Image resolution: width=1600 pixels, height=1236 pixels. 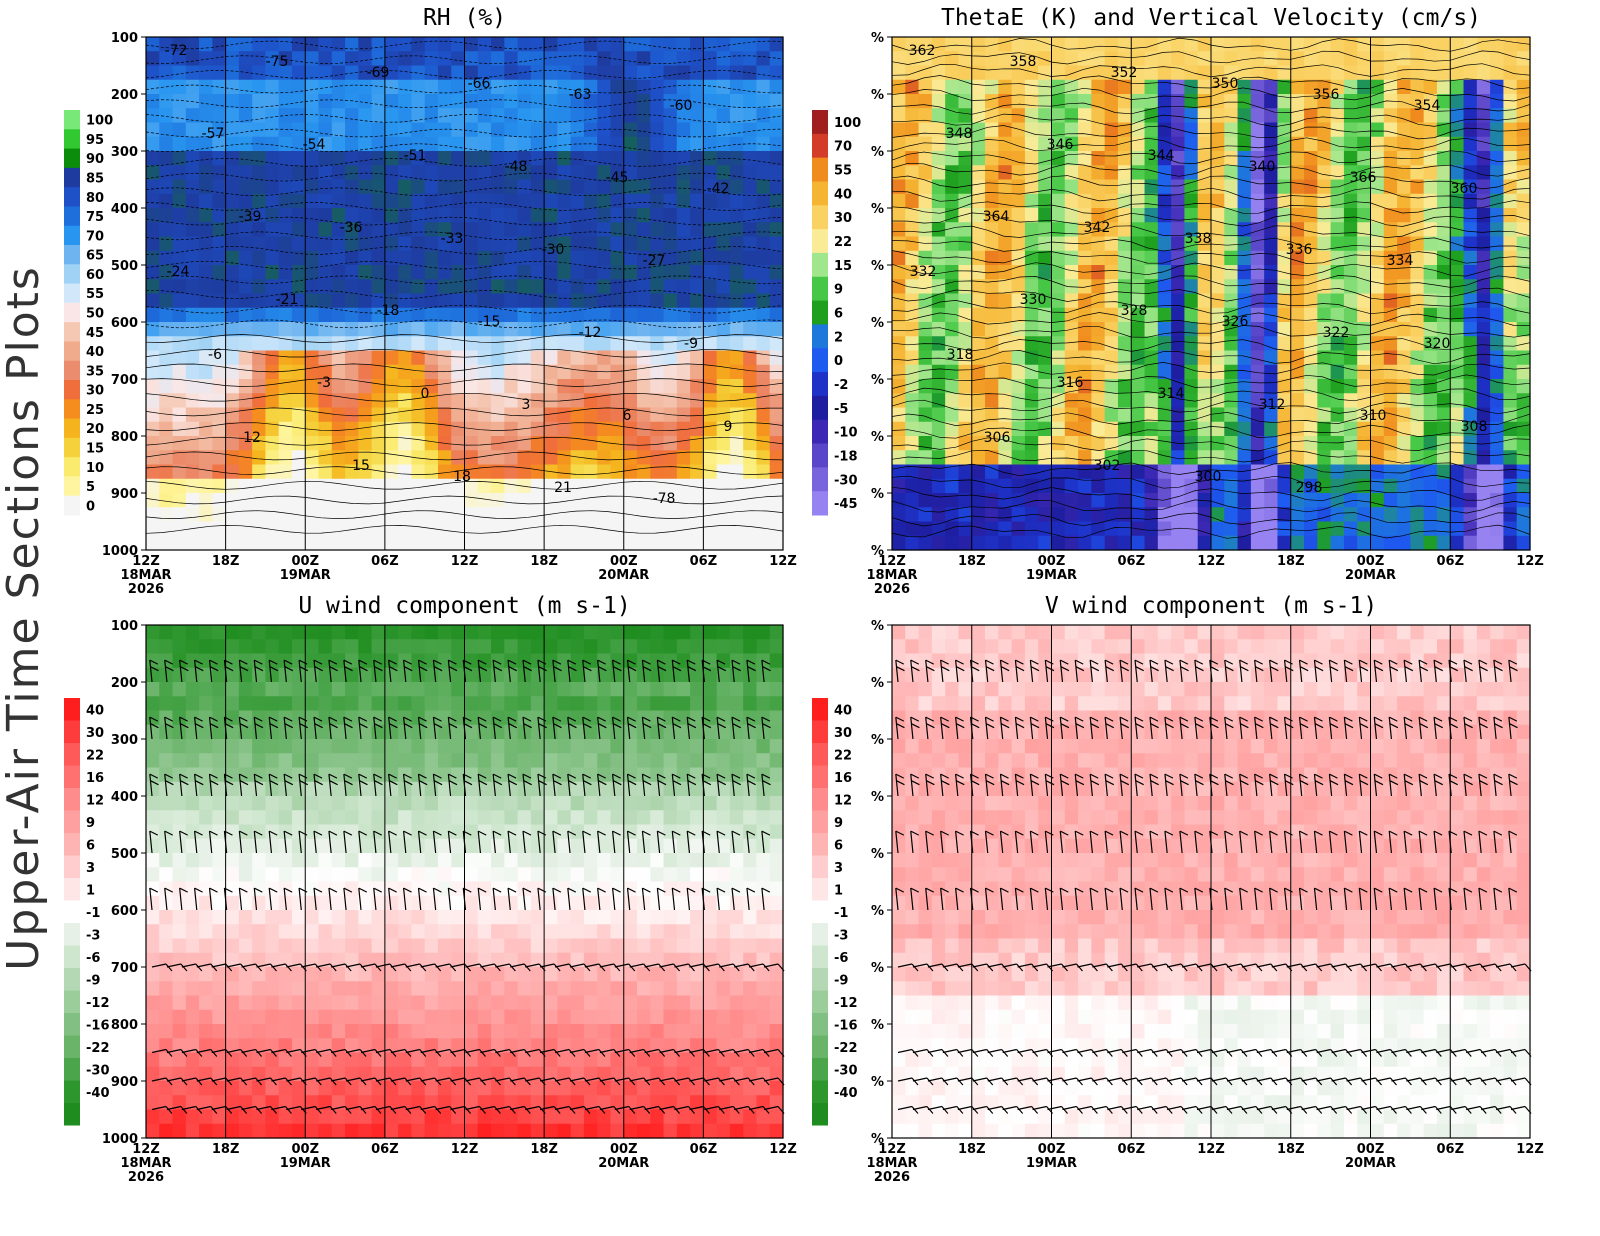 What do you see at coordinates (124, 95) in the screenshot?
I see `rh-y-tick-label: 200` at bounding box center [124, 95].